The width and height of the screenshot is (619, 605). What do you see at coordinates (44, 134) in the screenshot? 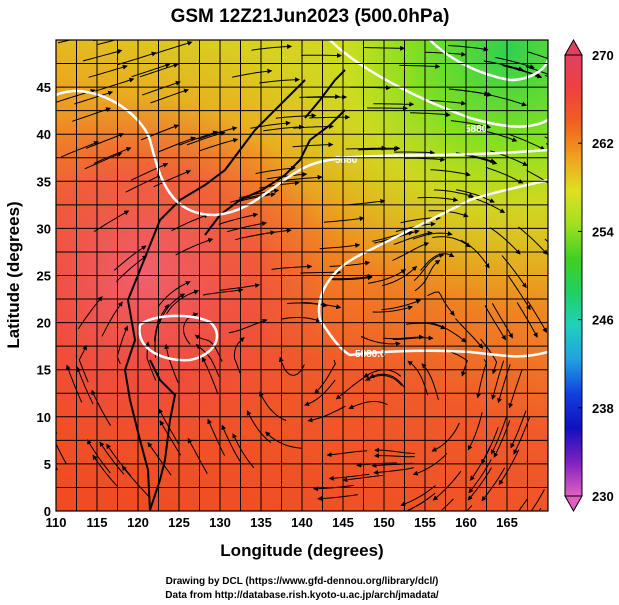
I see `y-tick-label: 40` at bounding box center [44, 134].